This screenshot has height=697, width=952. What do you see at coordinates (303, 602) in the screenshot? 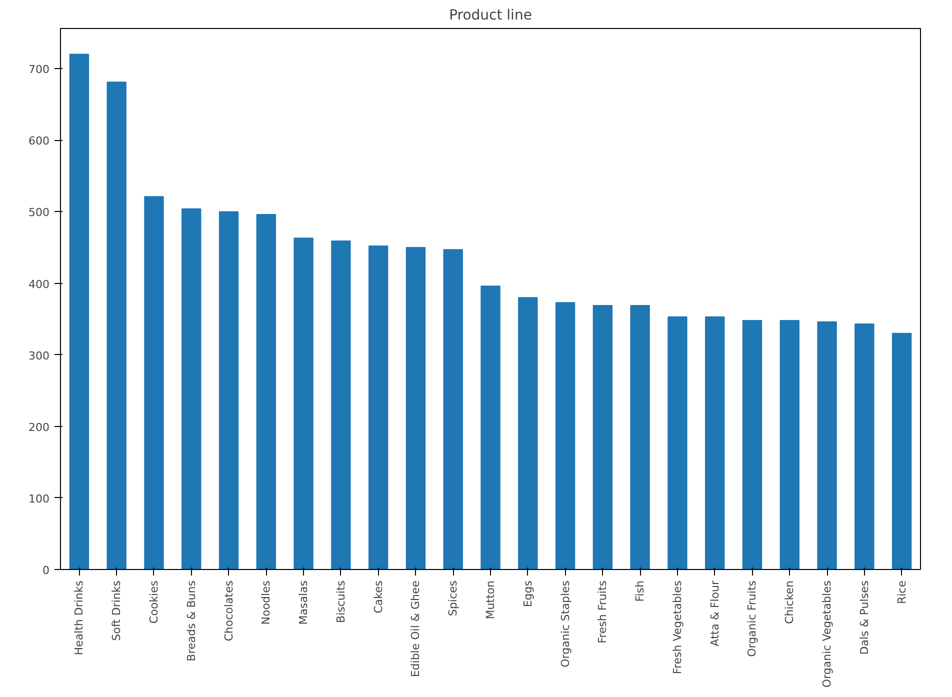
I see `x-tick-label: Masalas` at bounding box center [303, 602].